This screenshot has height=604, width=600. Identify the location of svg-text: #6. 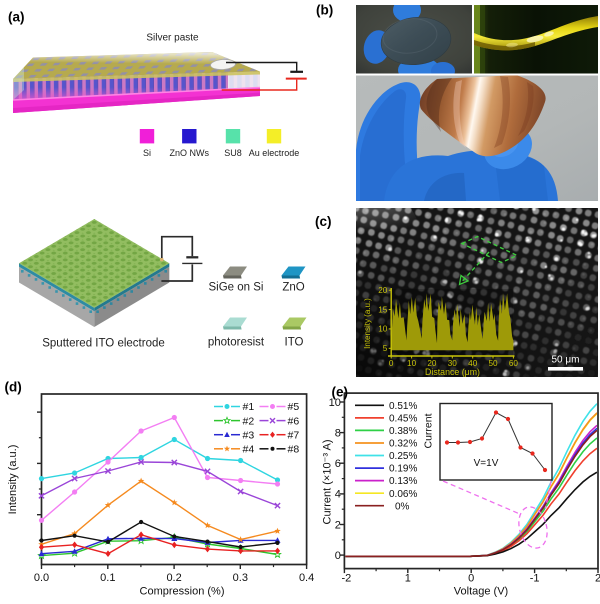
(294, 421).